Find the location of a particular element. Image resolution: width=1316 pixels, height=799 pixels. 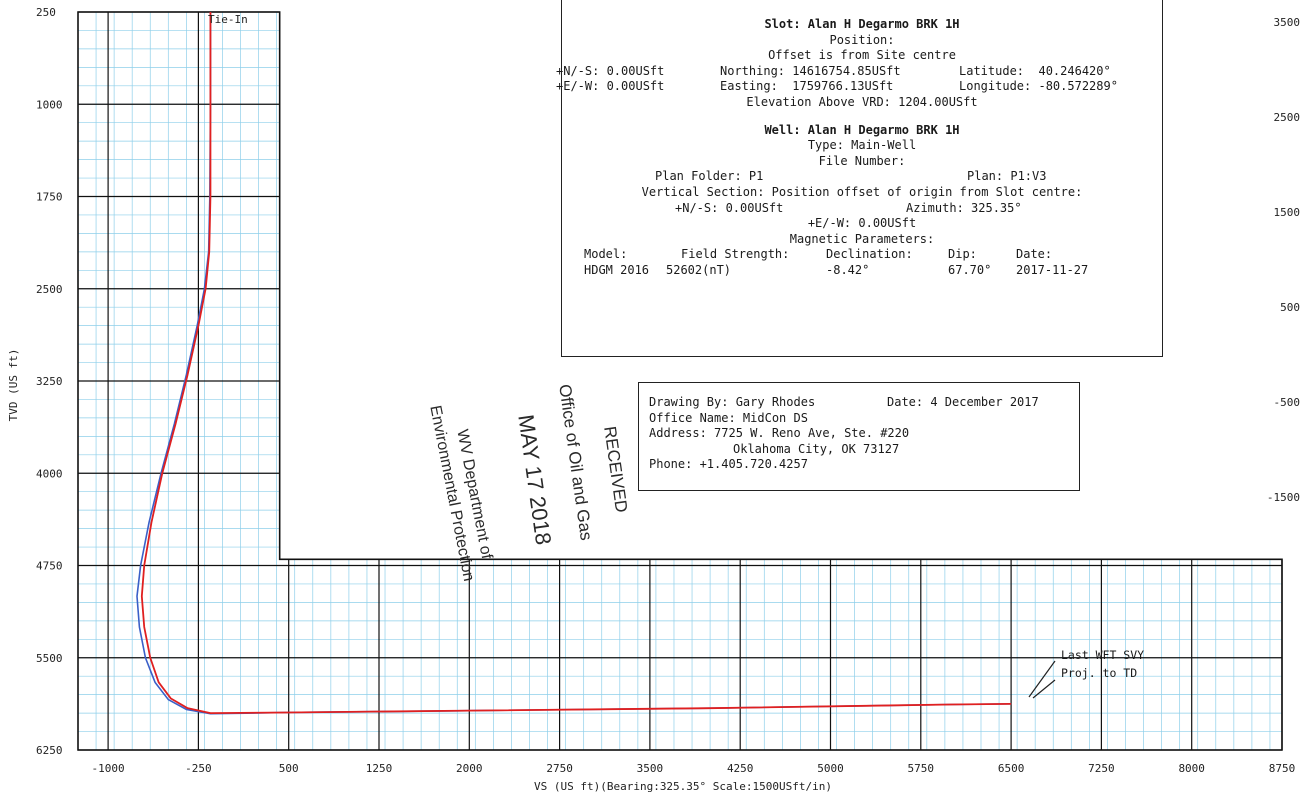

right-tick-label: -500 is located at coordinates (1287, 402).